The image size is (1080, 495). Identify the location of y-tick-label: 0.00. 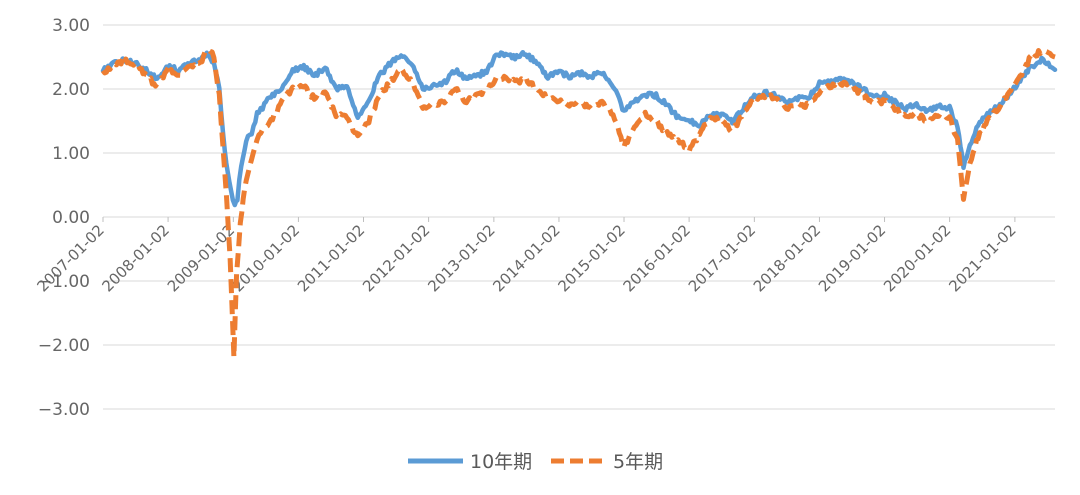
(71, 218).